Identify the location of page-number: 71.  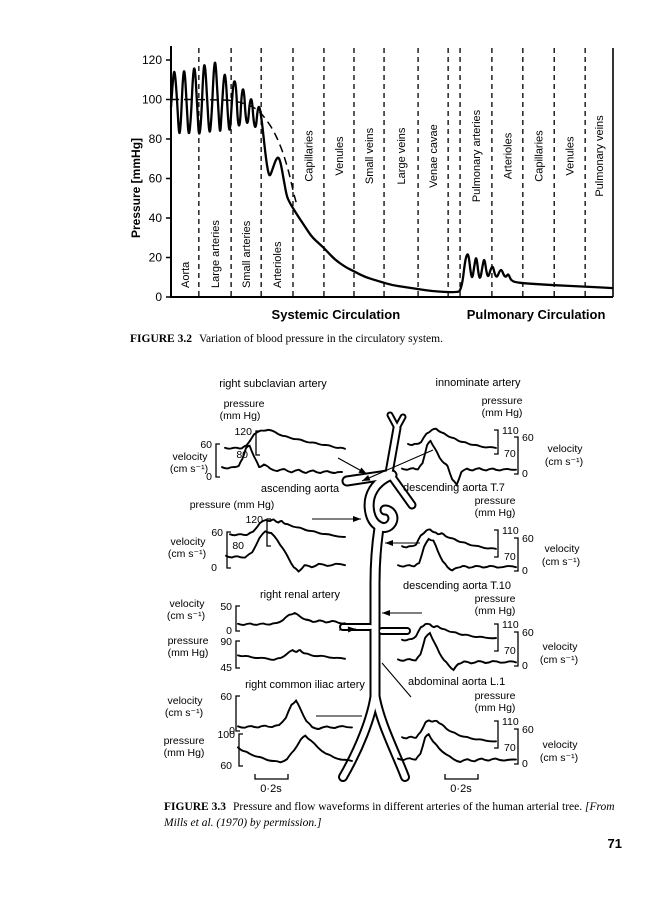
(614, 843).